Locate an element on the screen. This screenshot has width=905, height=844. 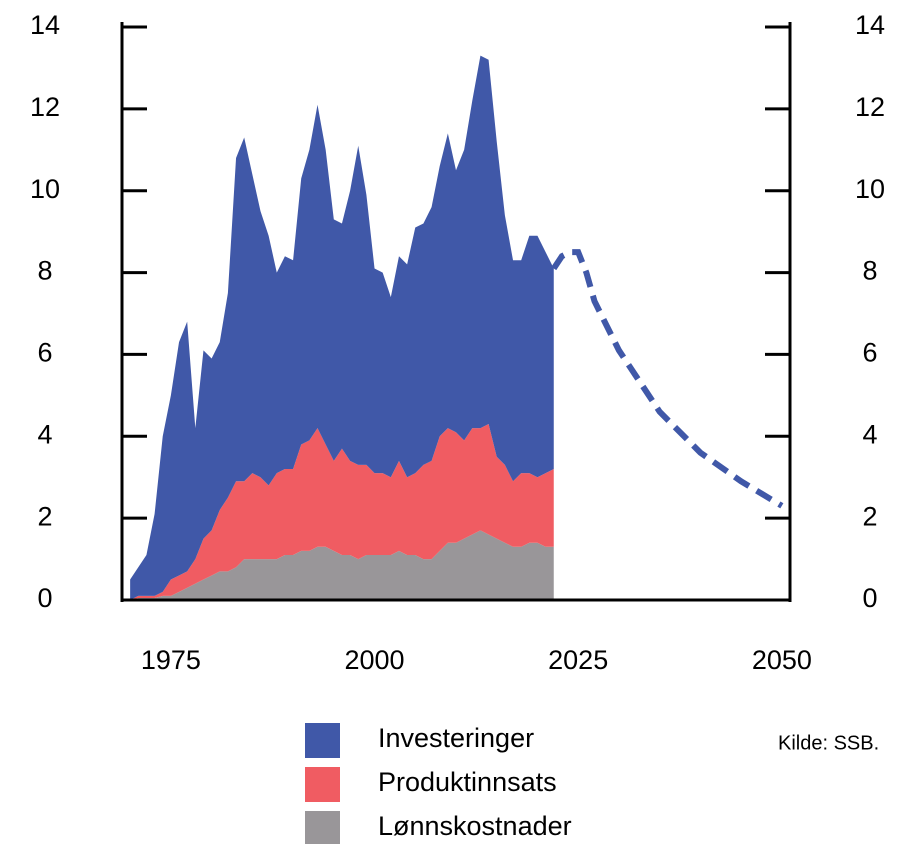
y2-tick-label: 12 is located at coordinates (870, 107).